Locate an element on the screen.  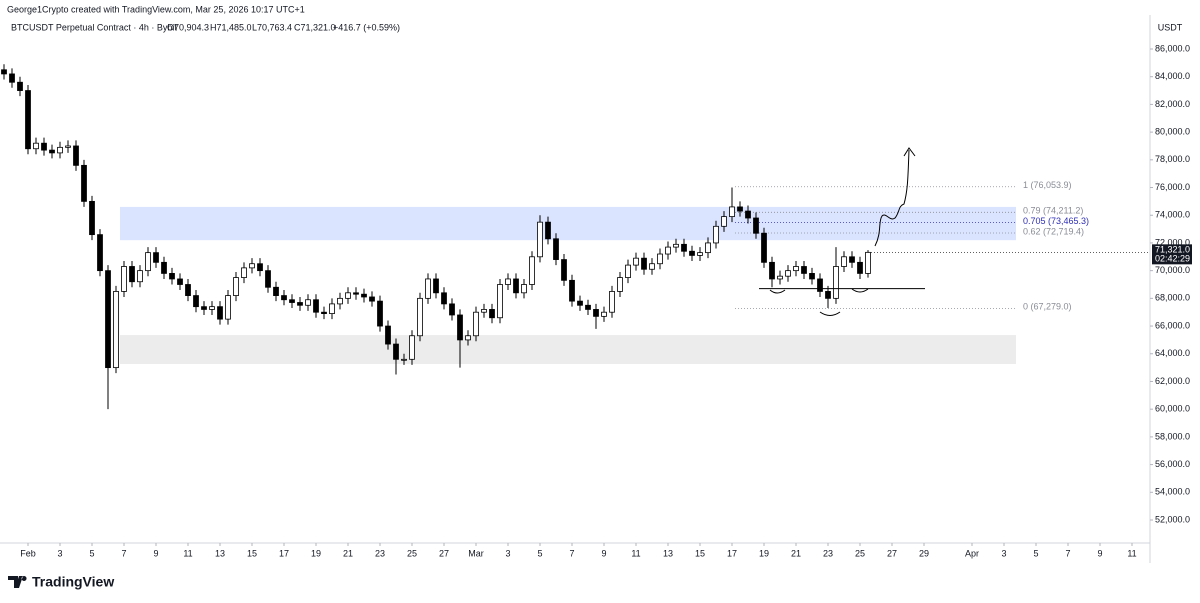
price-tag-label: 71,321.0 is located at coordinates (1172, 250).